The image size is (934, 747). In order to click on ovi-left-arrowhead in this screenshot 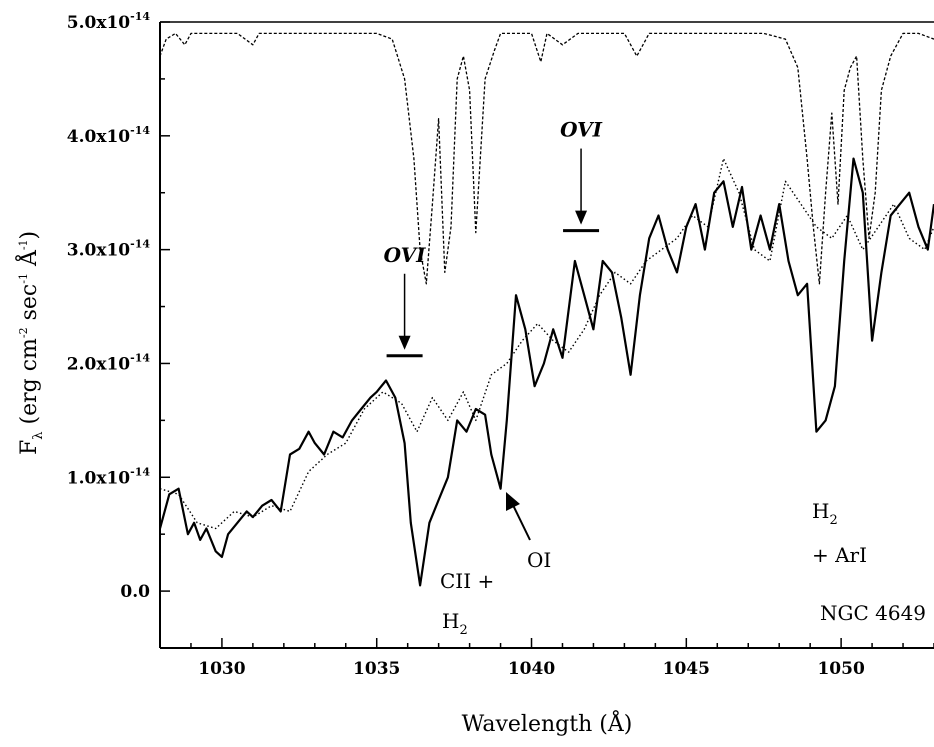, I will do `click(404, 342)`.